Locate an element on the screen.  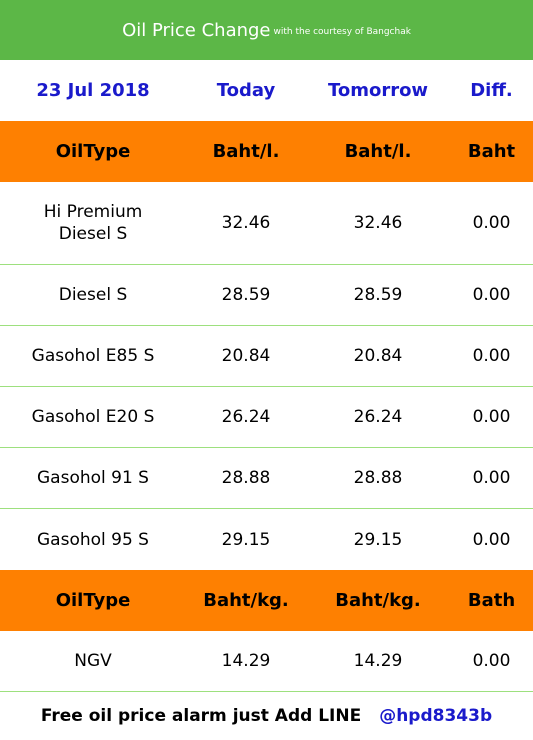
table-row: Gasohol E20 S 26.24 26.24 0.00 is located at coordinates (266, 417).